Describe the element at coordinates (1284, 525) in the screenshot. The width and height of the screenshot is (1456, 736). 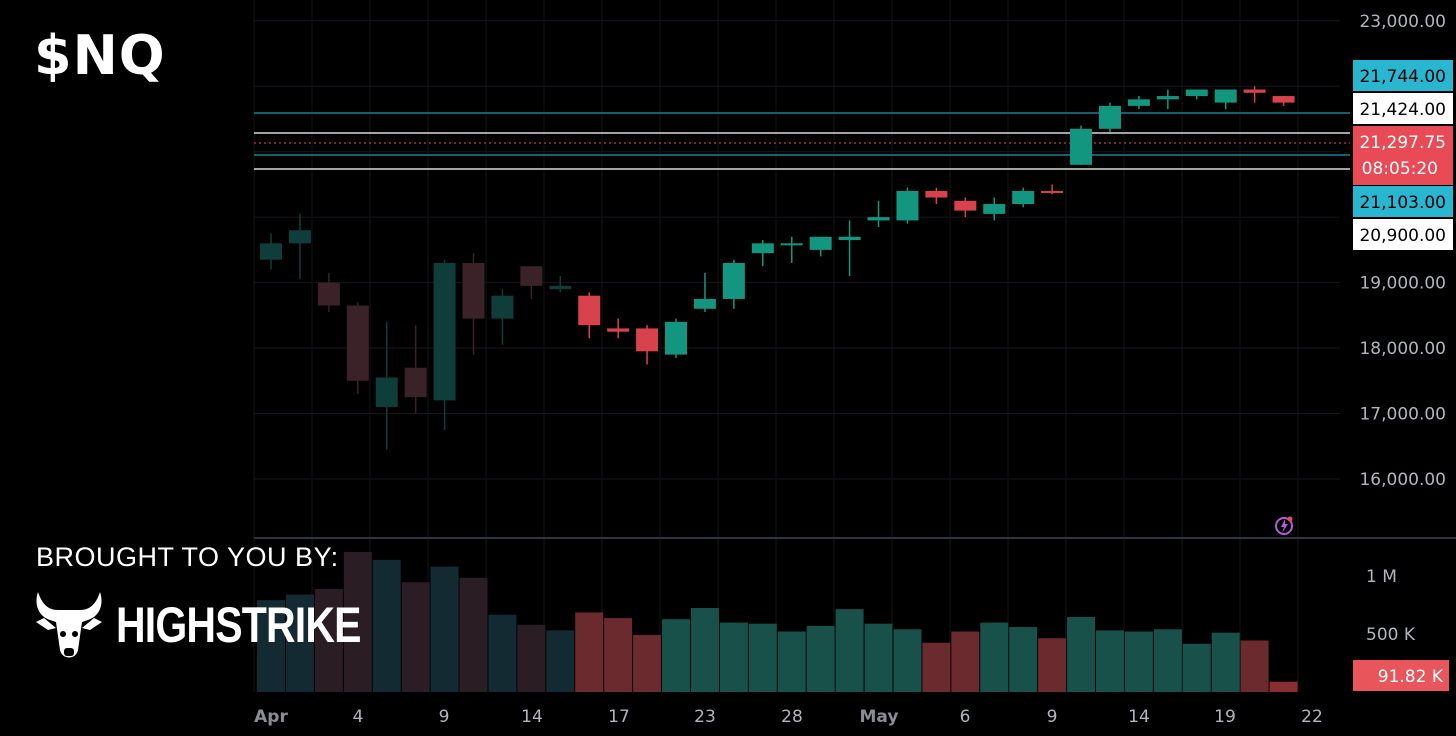
I see `flash-icon` at that location.